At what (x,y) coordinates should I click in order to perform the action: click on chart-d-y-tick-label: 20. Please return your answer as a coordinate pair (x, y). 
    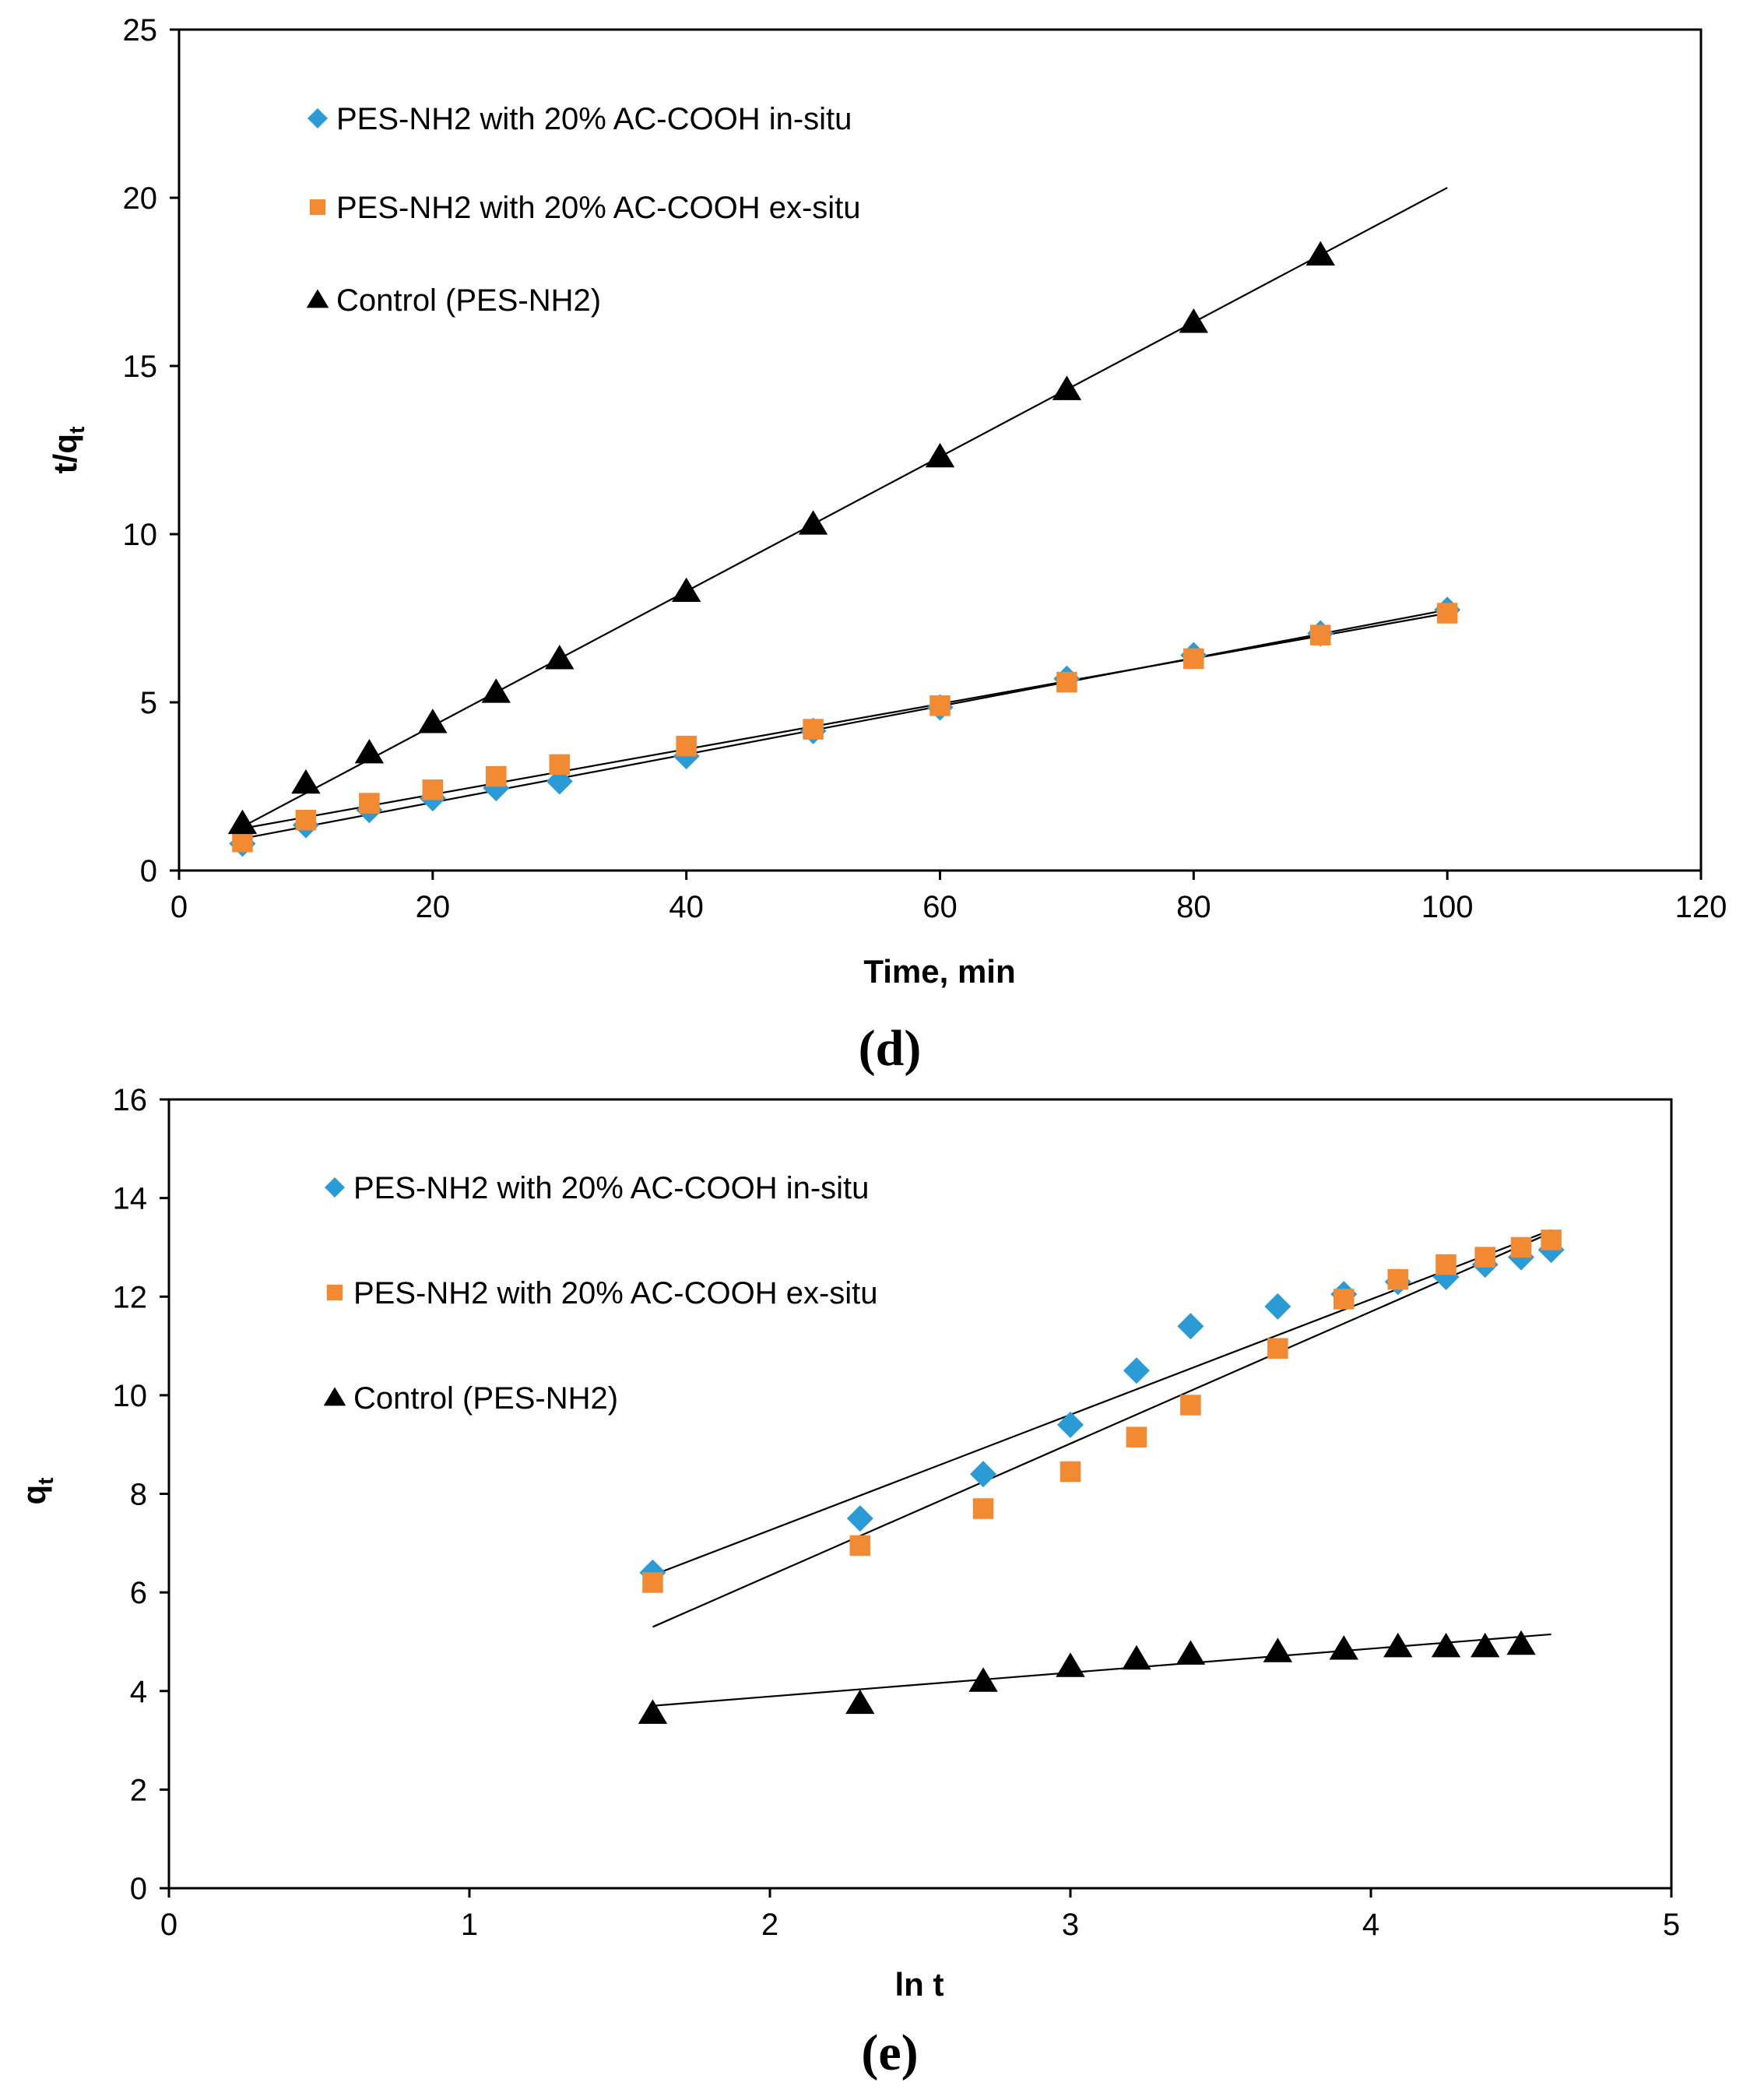
    Looking at the image, I should click on (140, 198).